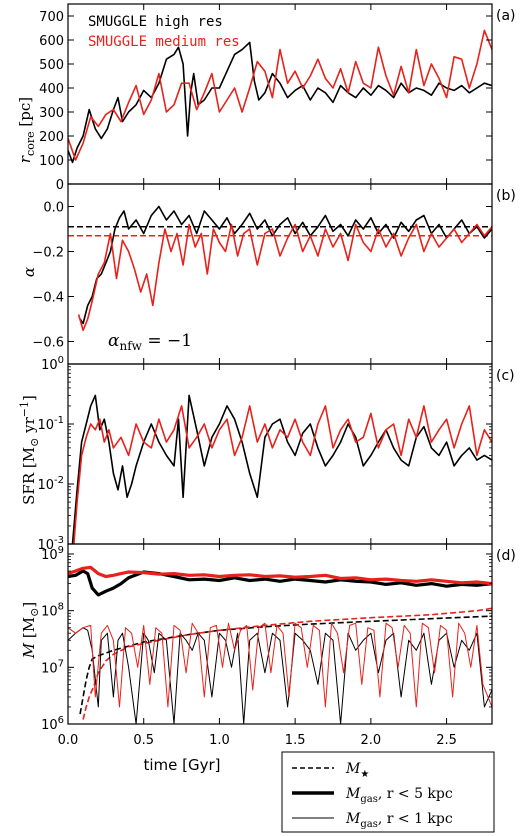 The image size is (520, 836). What do you see at coordinates (34, 612) in the screenshot?
I see `panel-d-ylabel-sun: ⊙` at bounding box center [34, 612].